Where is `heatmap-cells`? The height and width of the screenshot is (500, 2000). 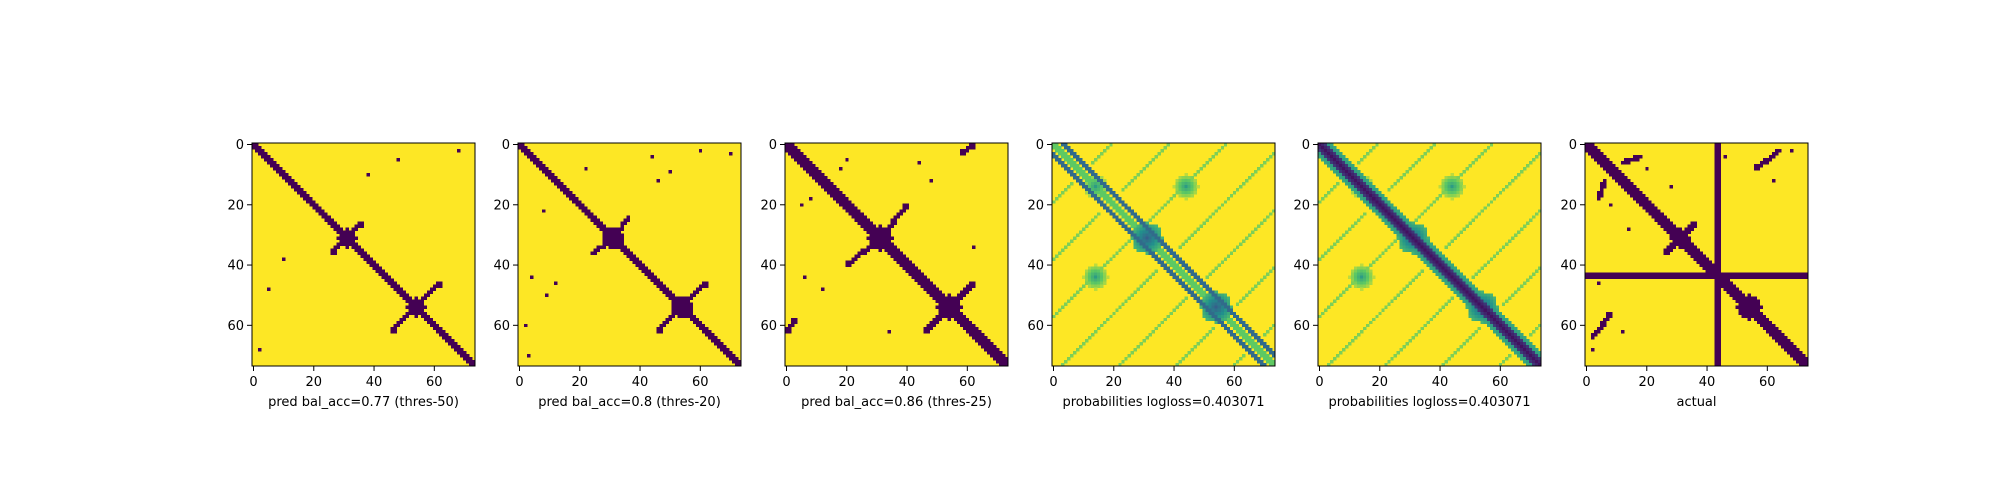 heatmap-cells is located at coordinates (630, 255).